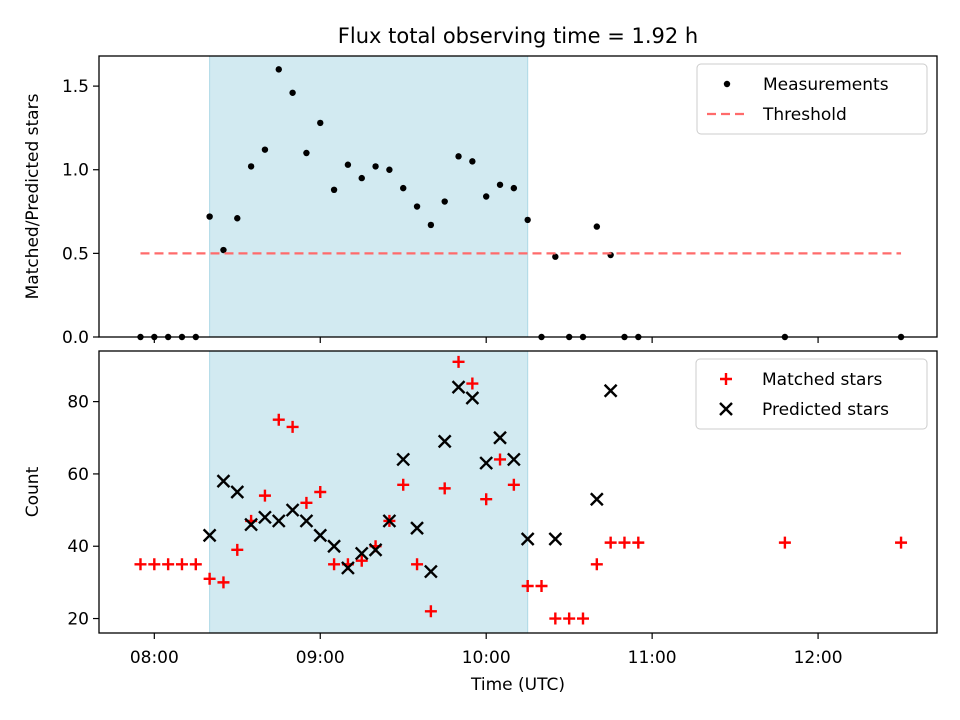  I want to click on y-tick-label: 60, so click(78, 475).